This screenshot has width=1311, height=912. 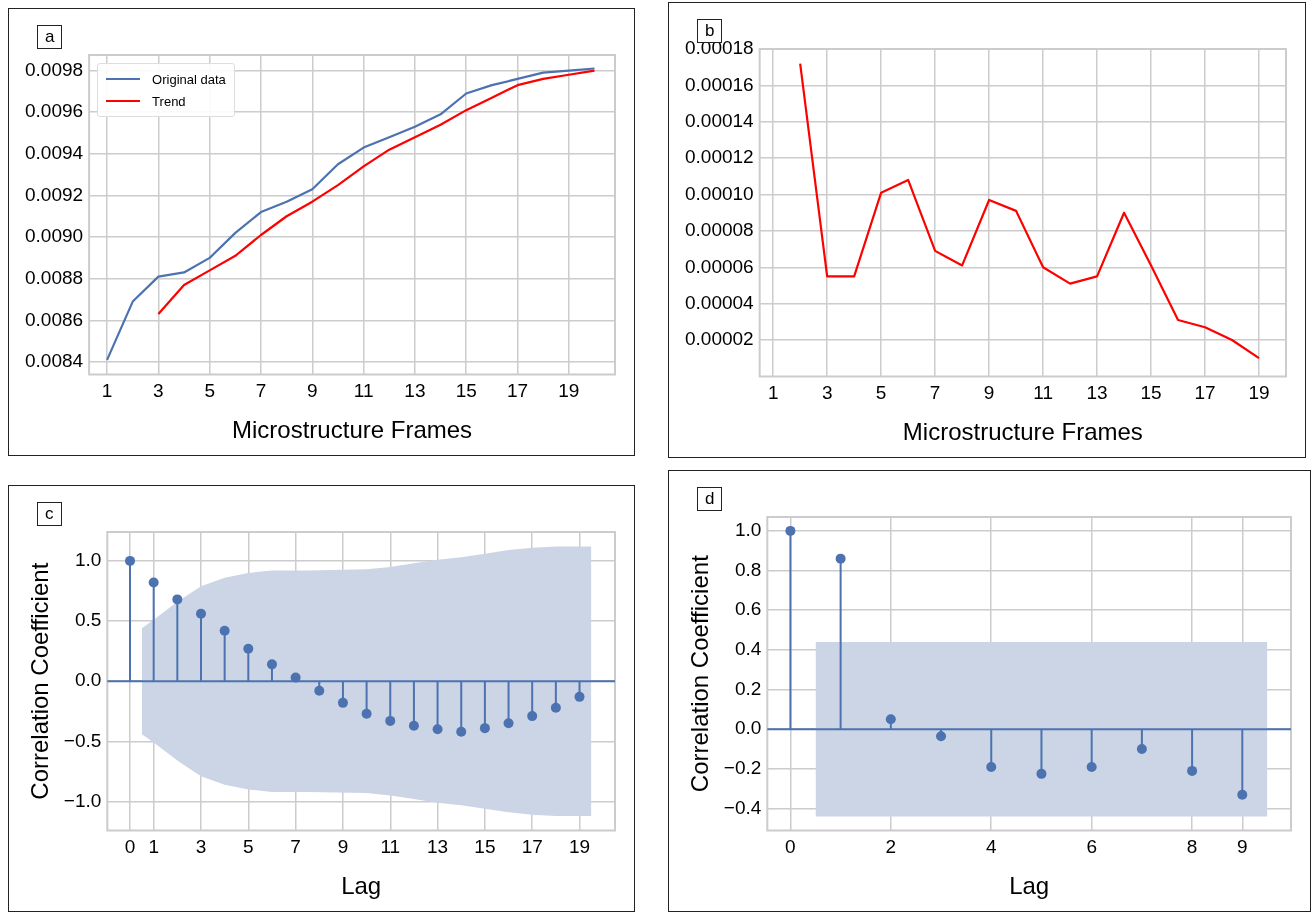 I want to click on y-tick-label: 0.6, so click(x=748, y=609).